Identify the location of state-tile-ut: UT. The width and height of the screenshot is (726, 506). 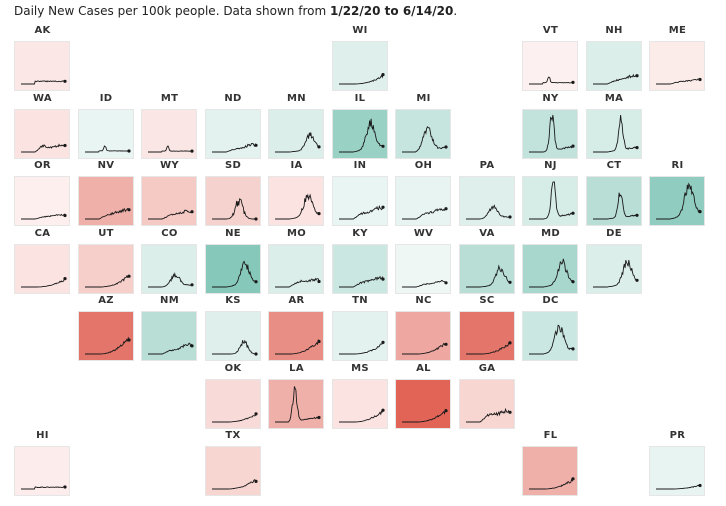
(106, 262).